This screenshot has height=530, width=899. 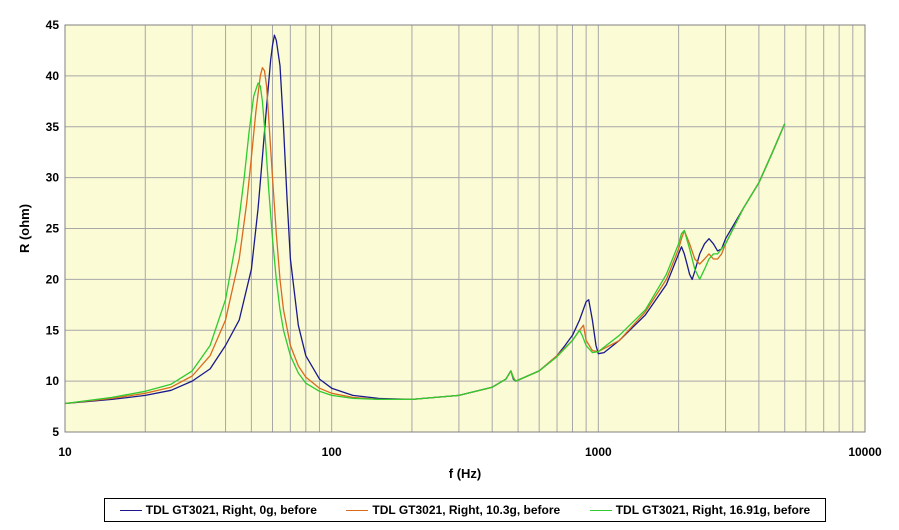 What do you see at coordinates (24, 228) in the screenshot?
I see `y-axis-title: R (ohm)` at bounding box center [24, 228].